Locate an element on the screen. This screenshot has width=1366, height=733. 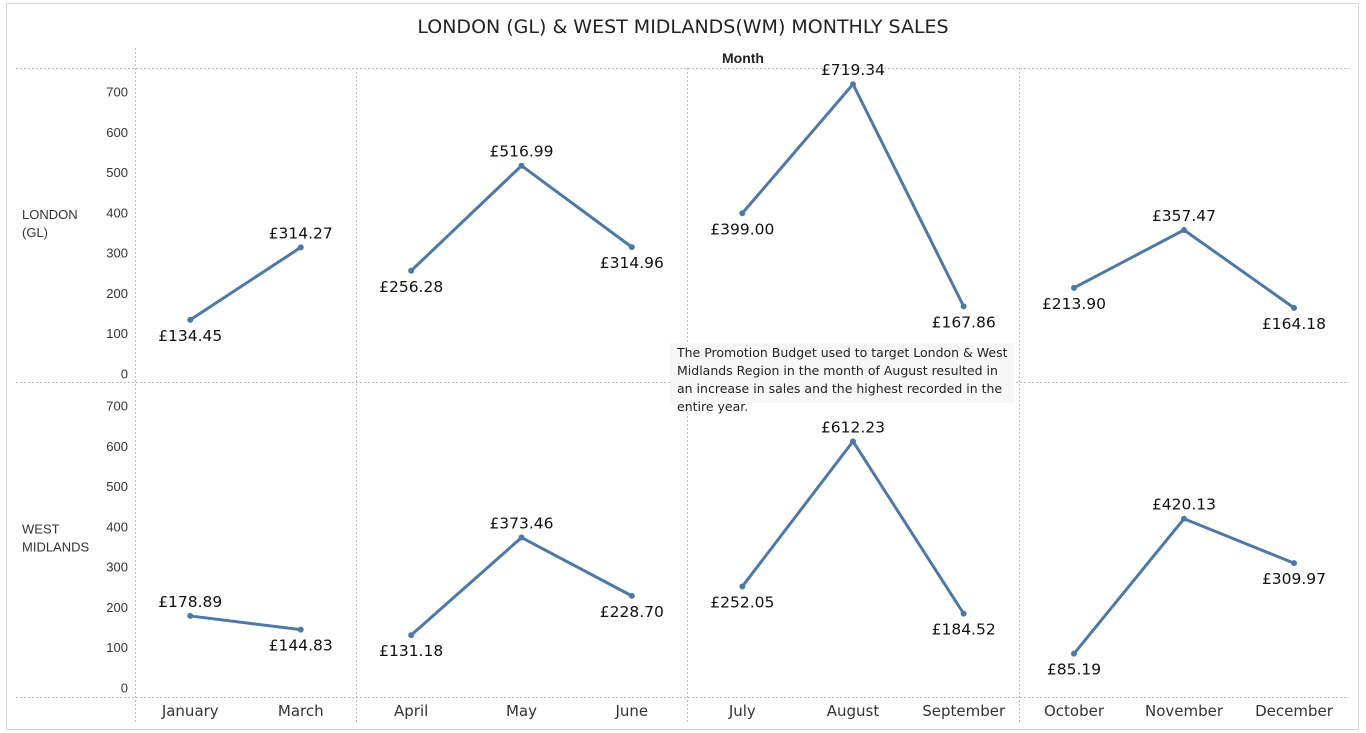
data-label: £134.45 is located at coordinates (190, 336).